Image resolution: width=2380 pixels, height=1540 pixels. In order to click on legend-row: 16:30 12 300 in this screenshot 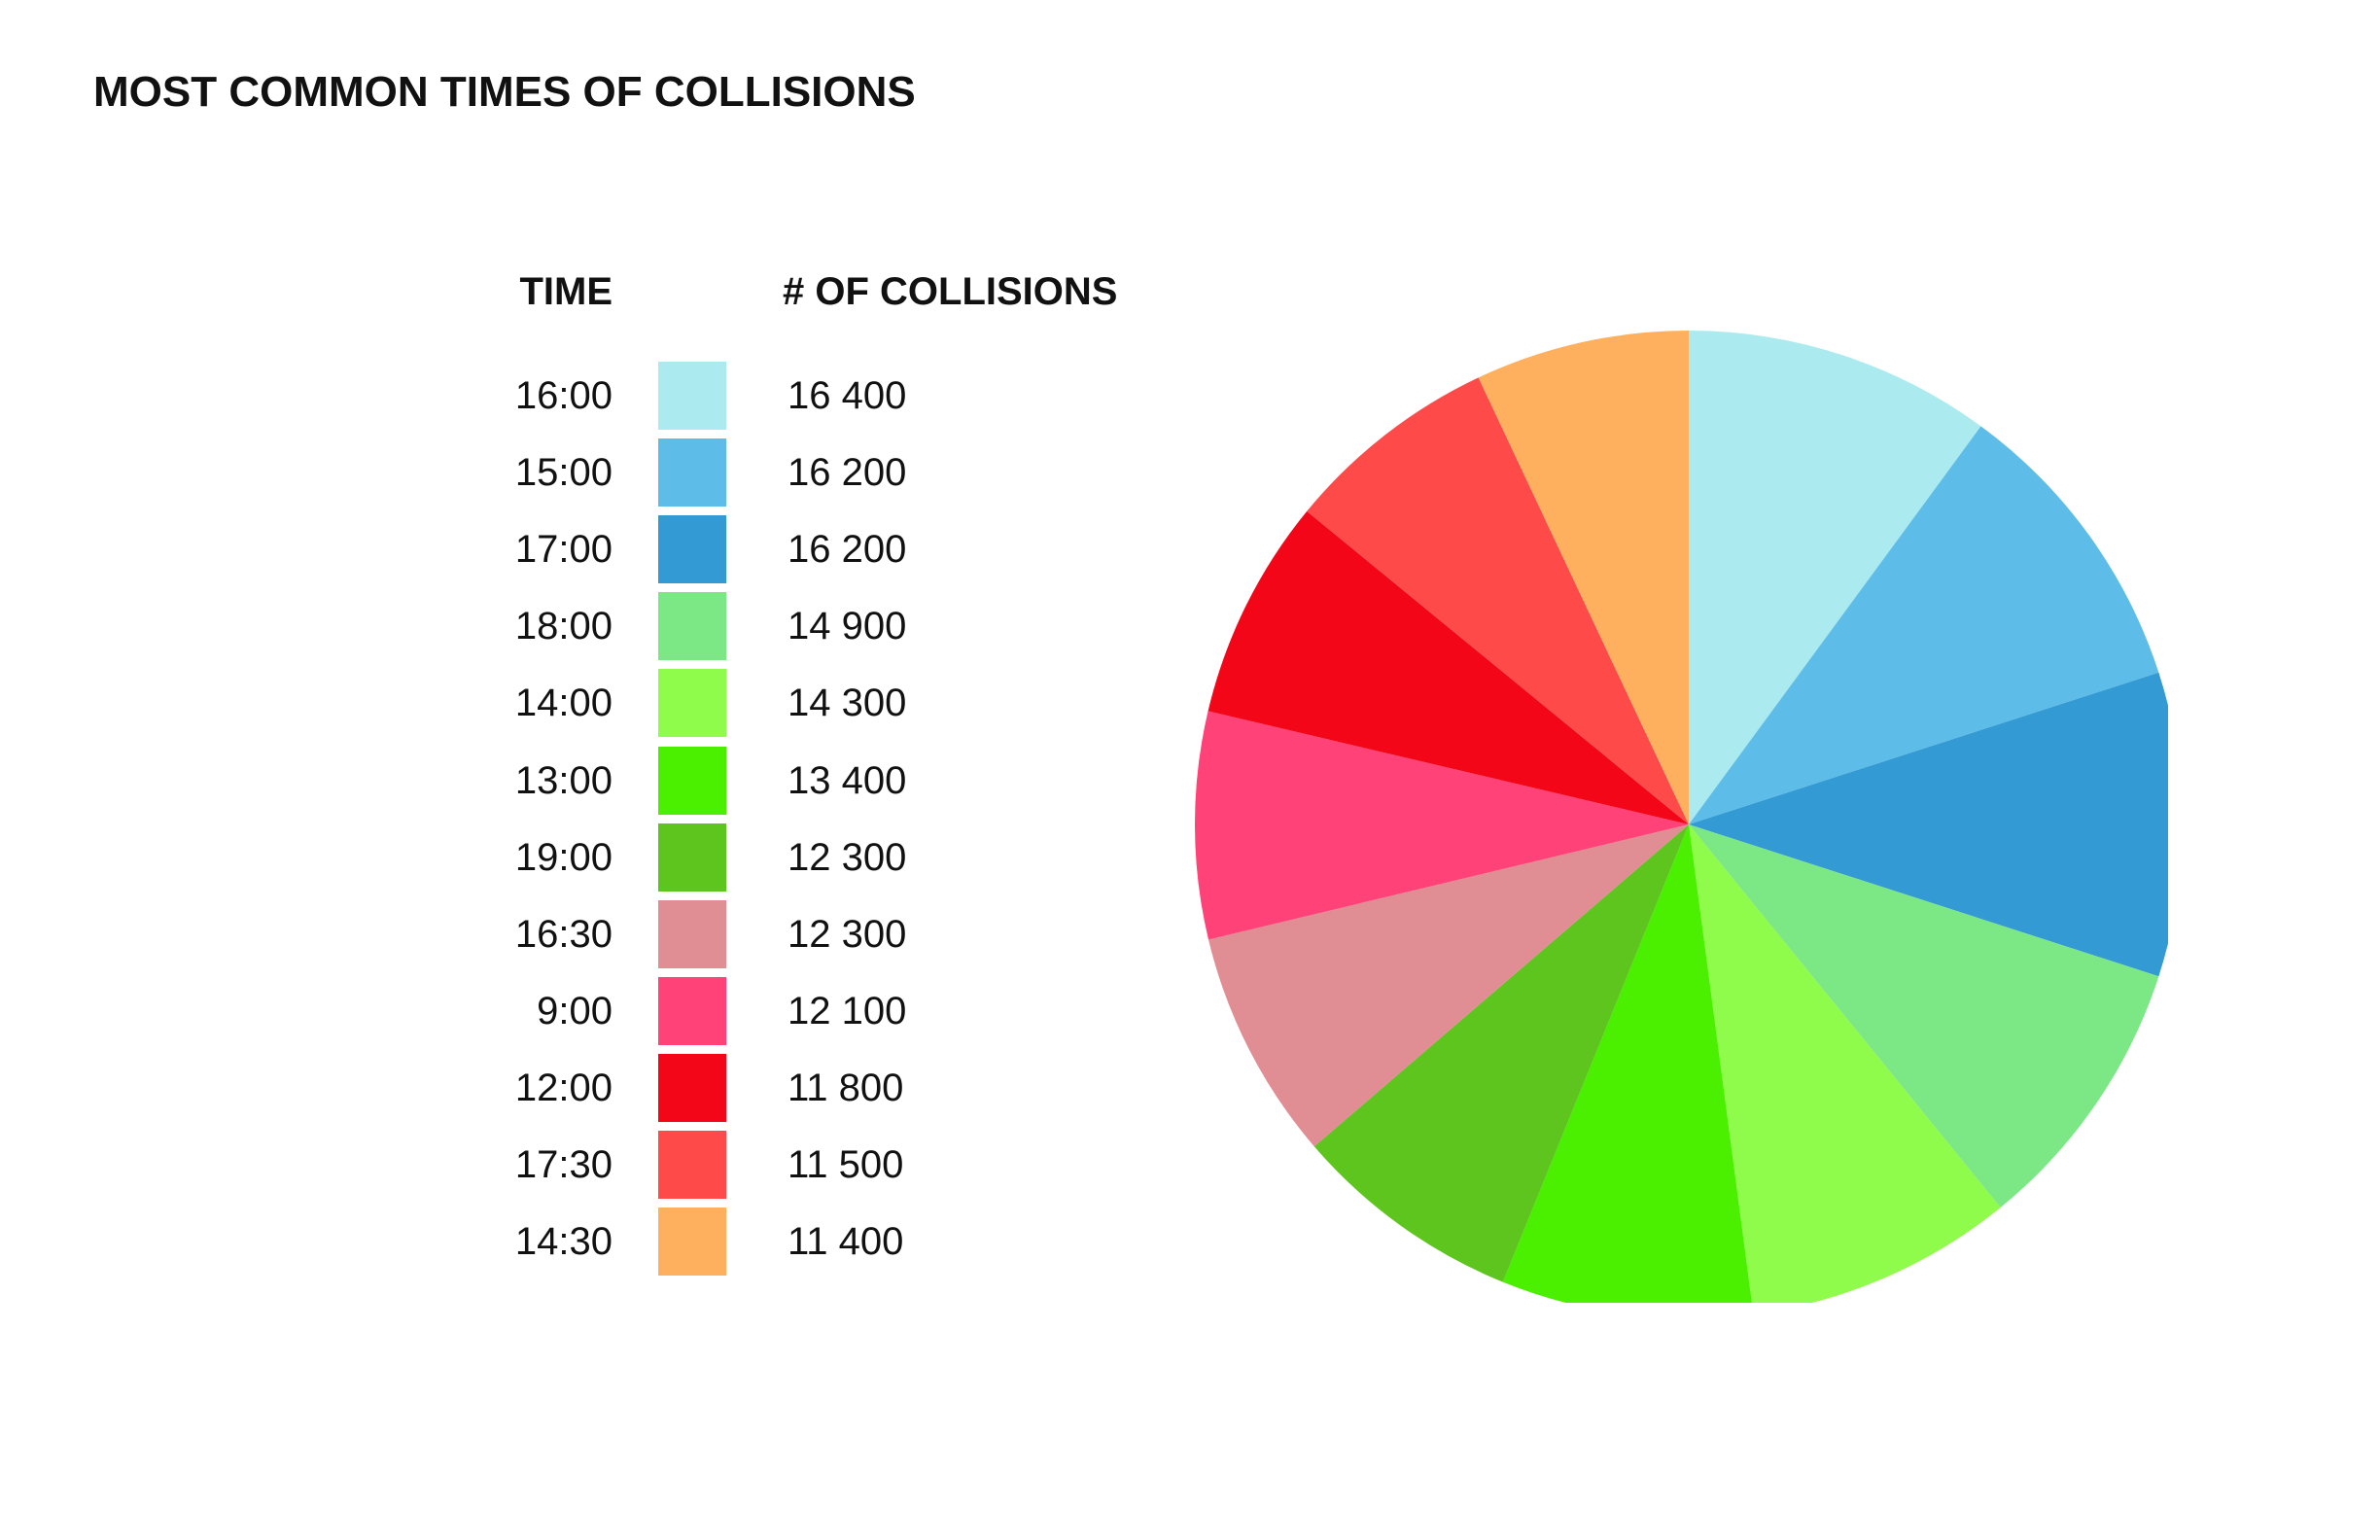, I will do `click(583, 933)`.